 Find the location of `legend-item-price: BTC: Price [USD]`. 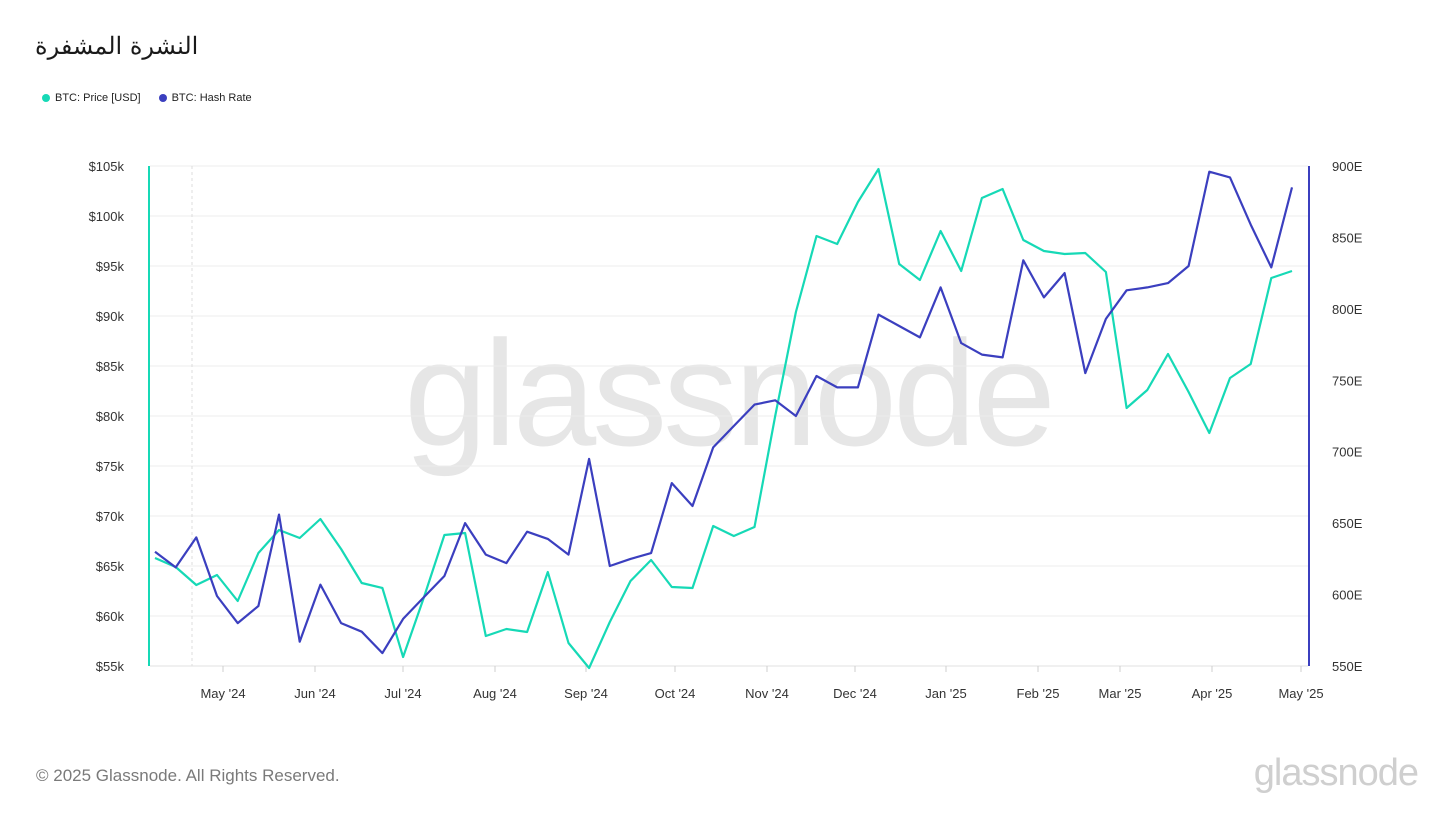

legend-item-price: BTC: Price [USD] is located at coordinates (91, 98).